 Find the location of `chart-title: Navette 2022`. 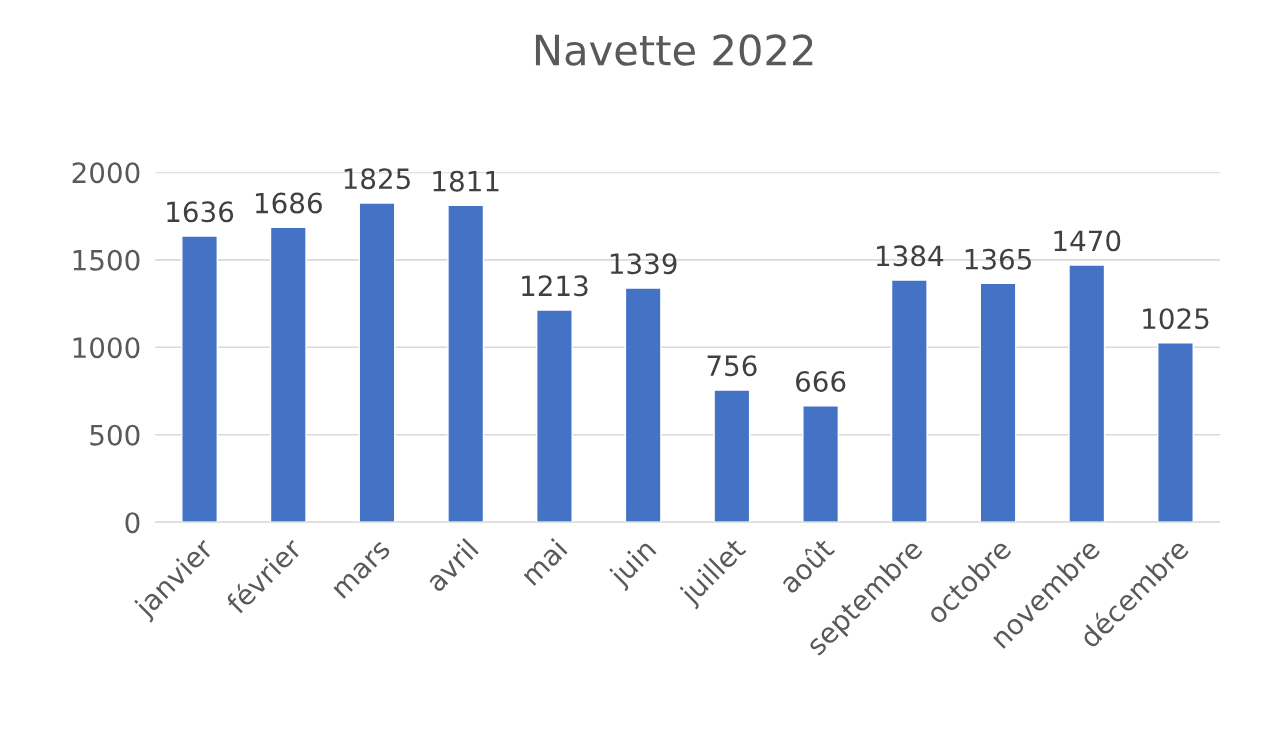

chart-title: Navette 2022 is located at coordinates (674, 50).